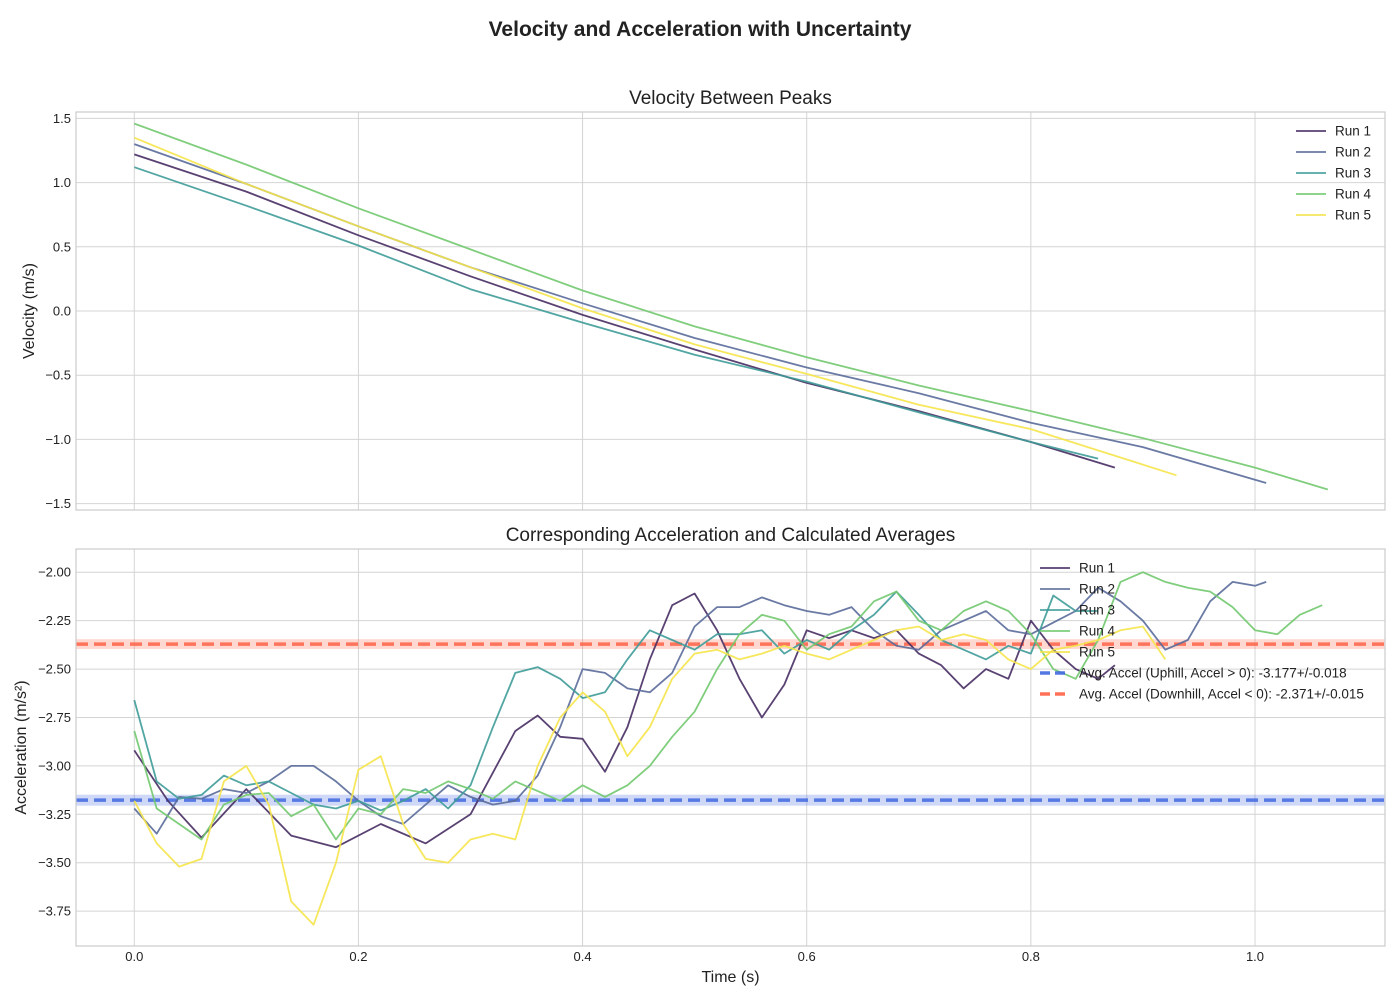  What do you see at coordinates (1353, 194) in the screenshot?
I see `chart1-legend-label: Run 4` at bounding box center [1353, 194].